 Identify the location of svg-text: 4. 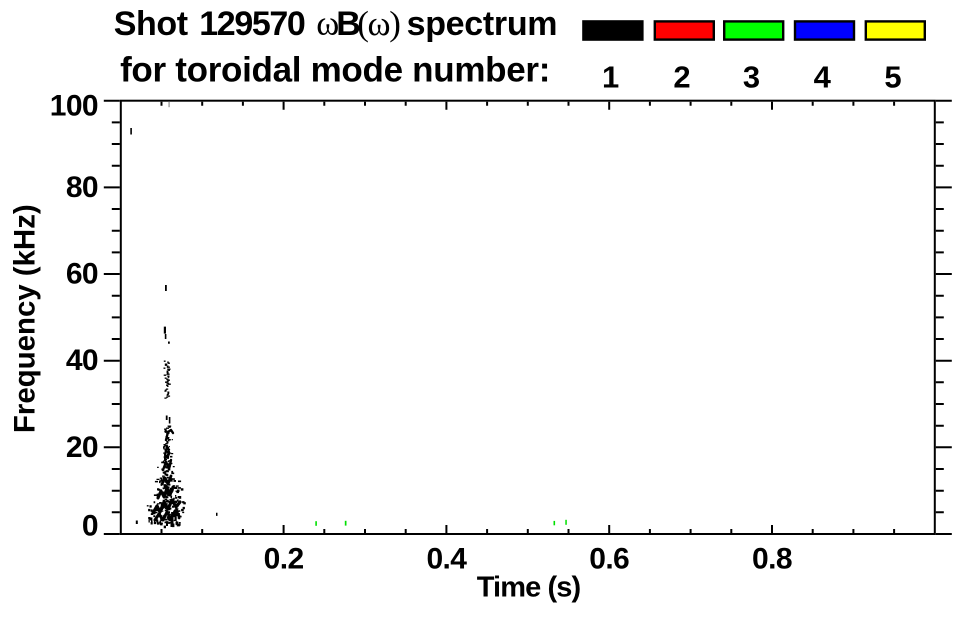
(823, 76).